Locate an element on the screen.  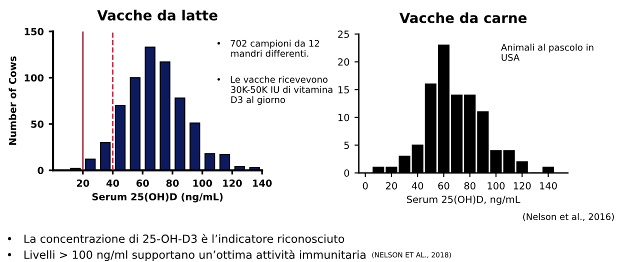
x-tick-label: 0 is located at coordinates (365, 186).